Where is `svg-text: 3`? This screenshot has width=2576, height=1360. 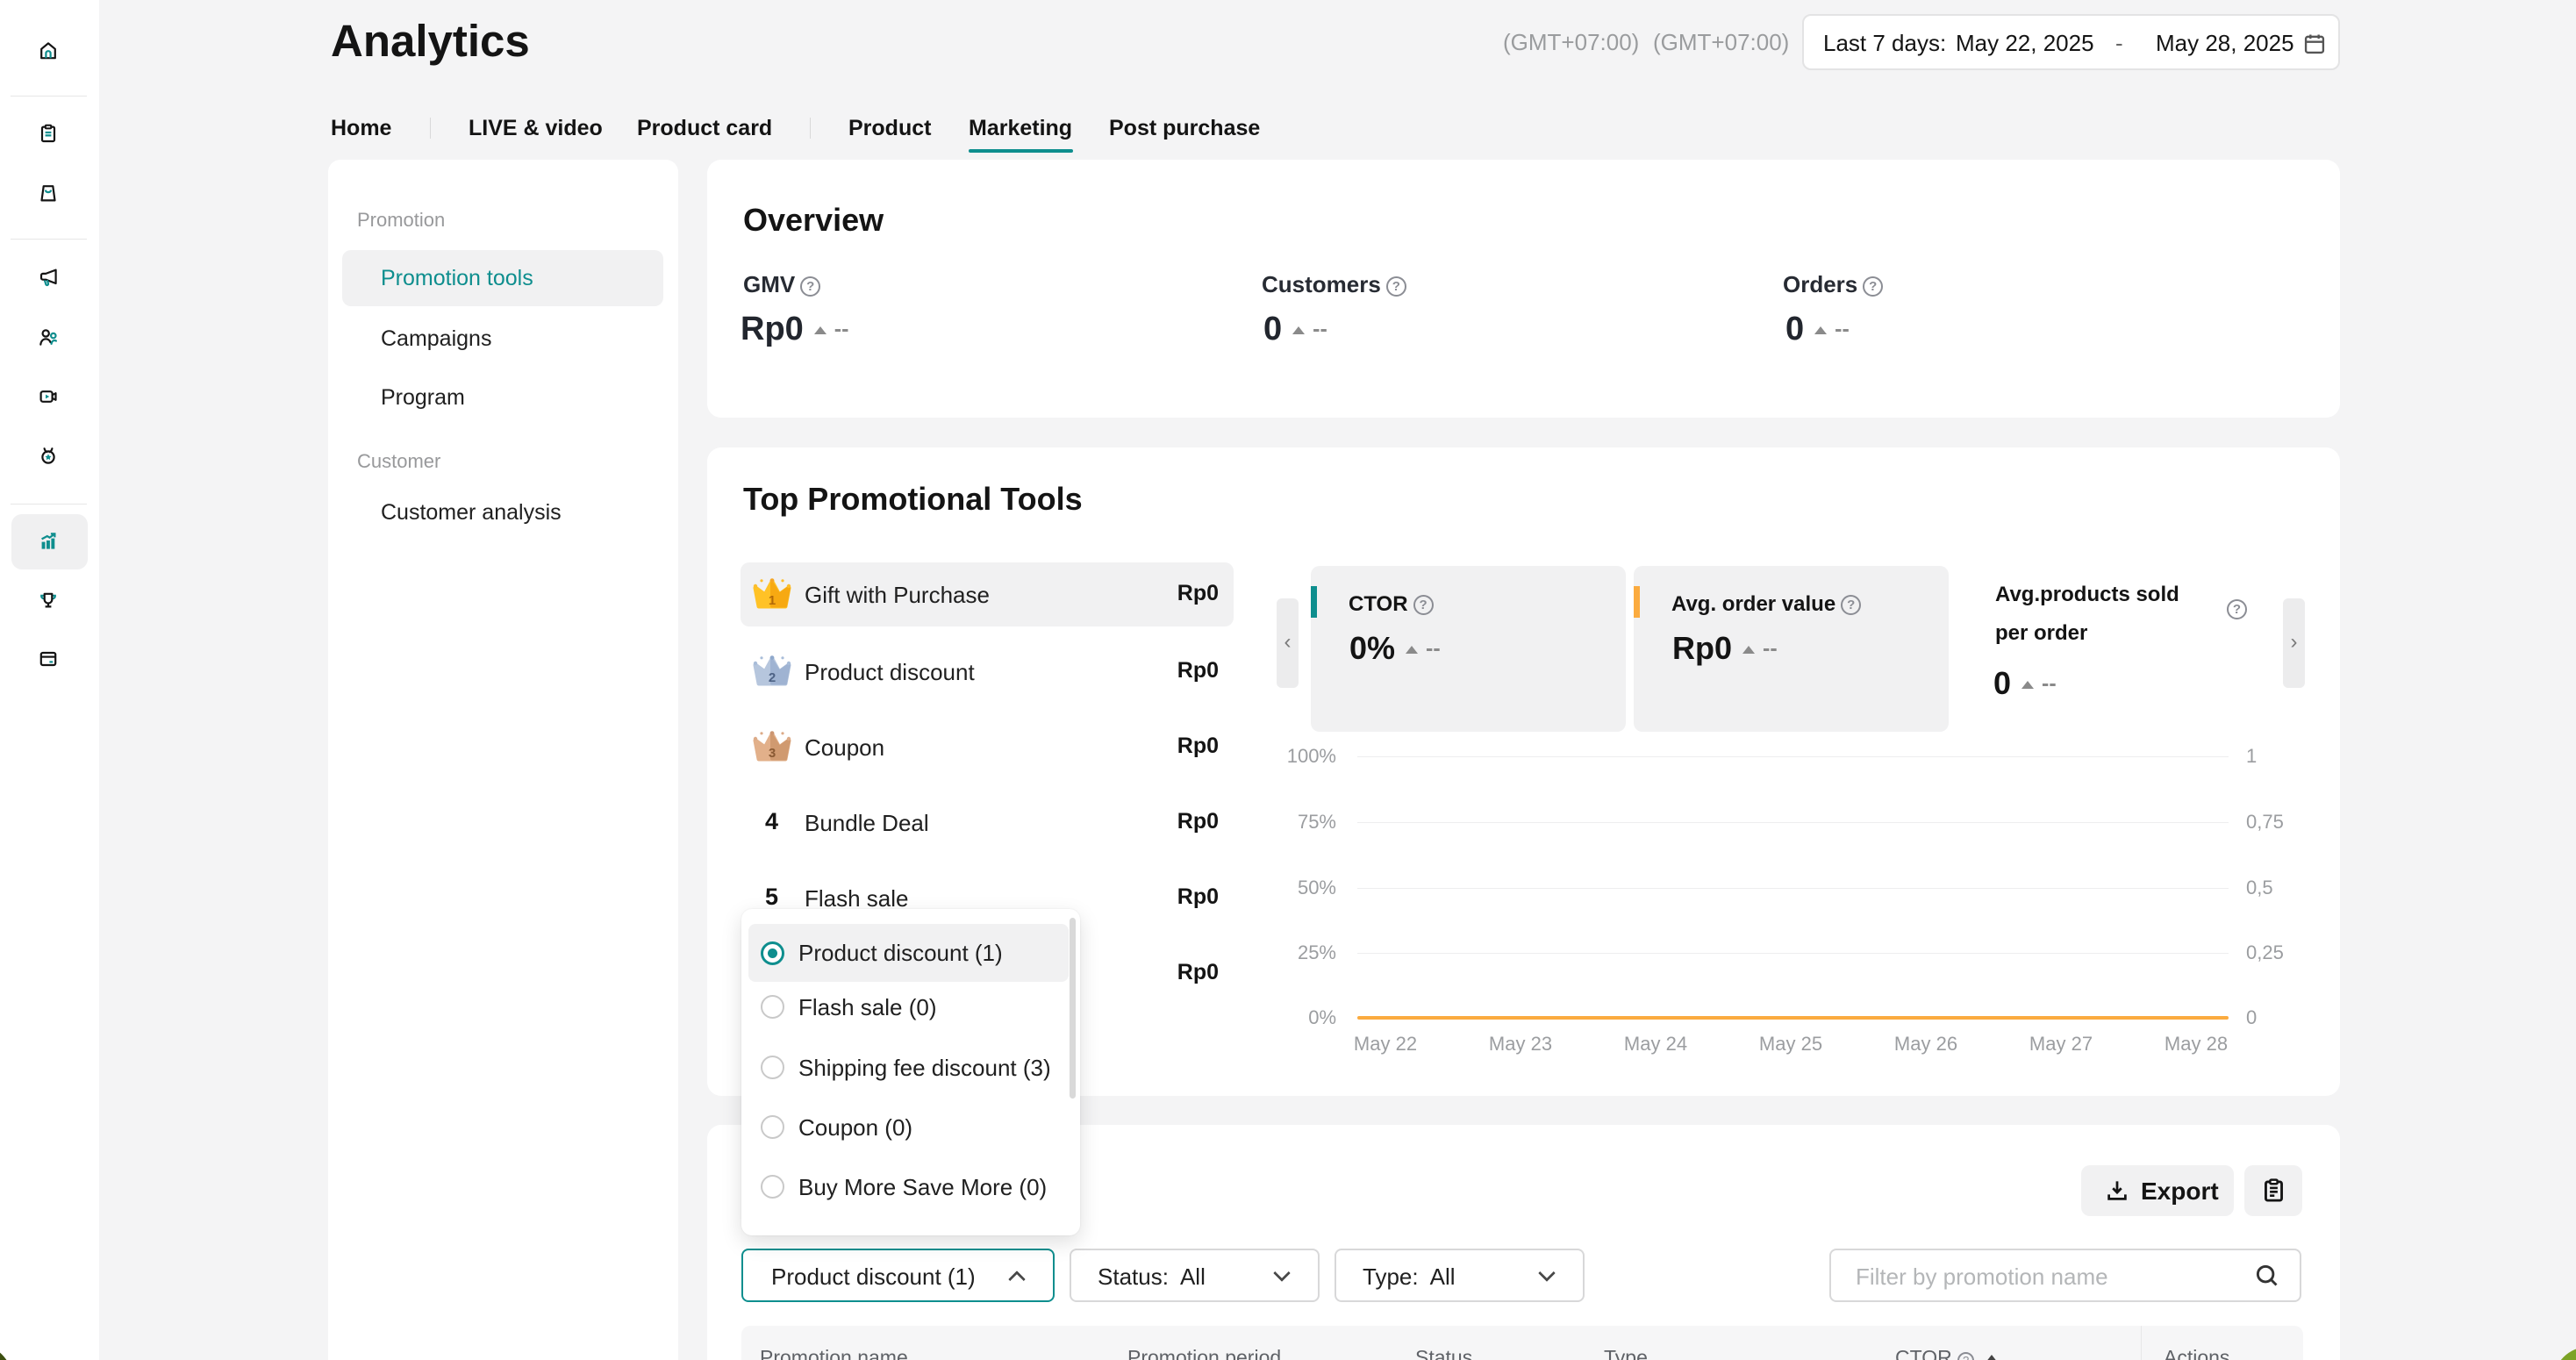
svg-text: 3 is located at coordinates (772, 753).